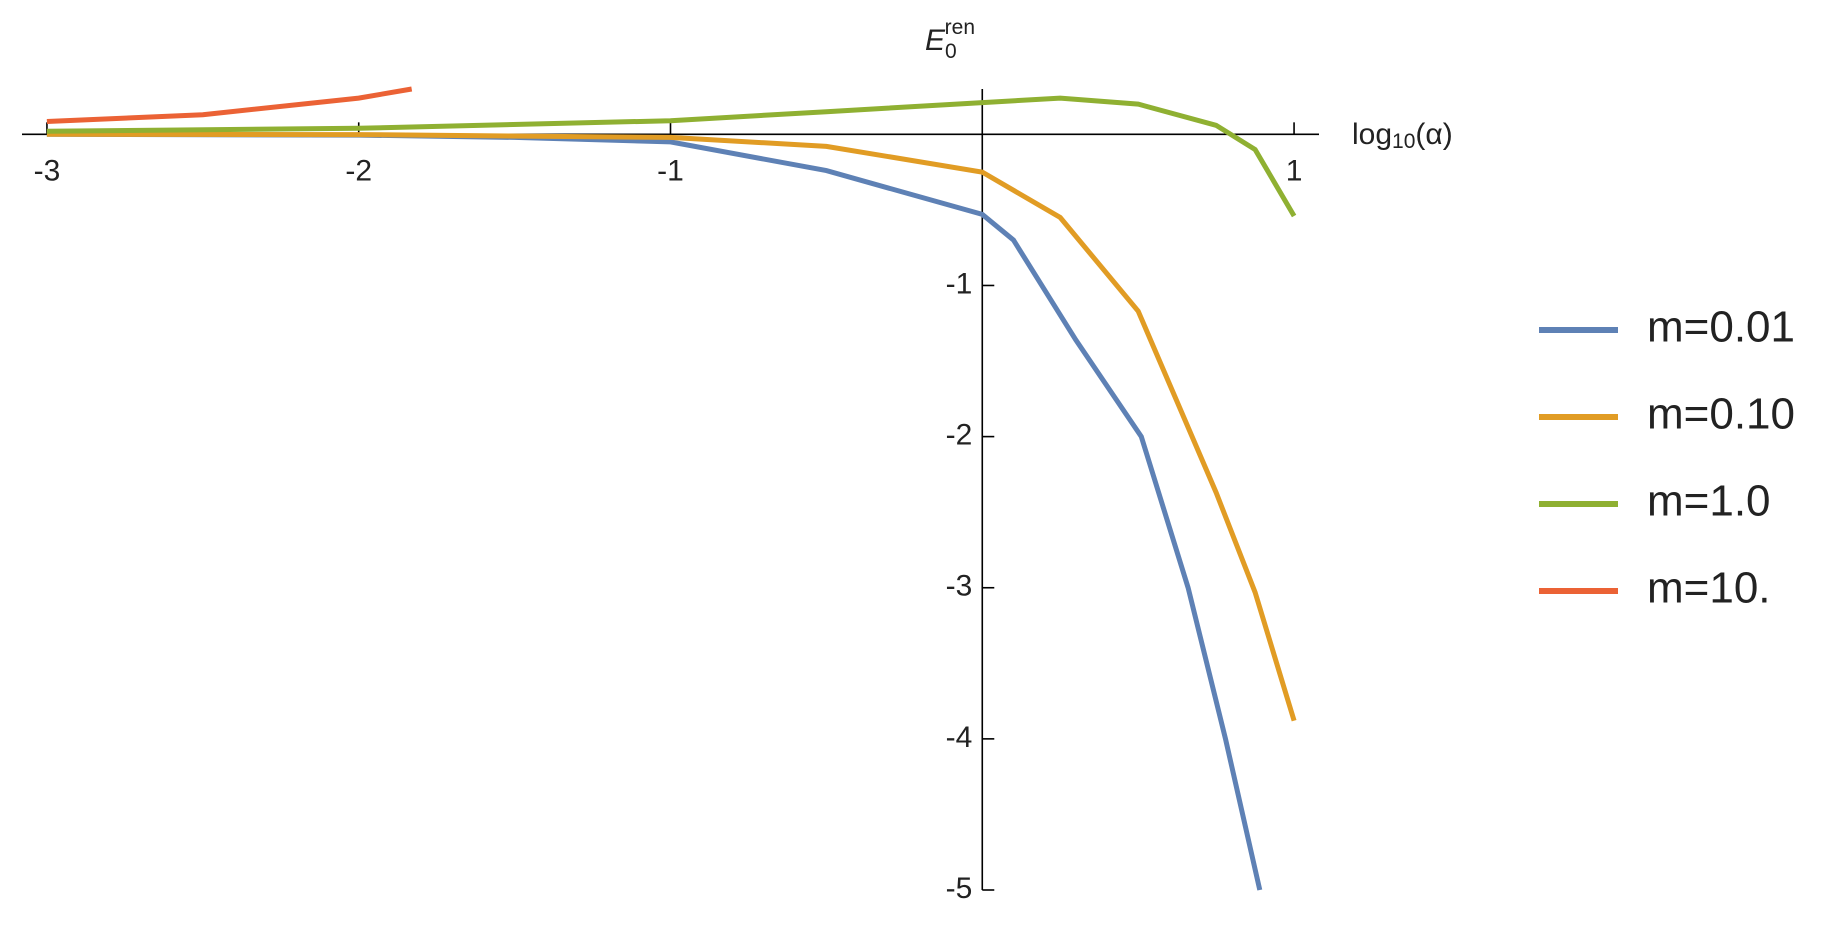 Image resolution: width=1838 pixels, height=931 pixels. Describe the element at coordinates (959, 435) in the screenshot. I see `y-tick-label: -2` at that location.